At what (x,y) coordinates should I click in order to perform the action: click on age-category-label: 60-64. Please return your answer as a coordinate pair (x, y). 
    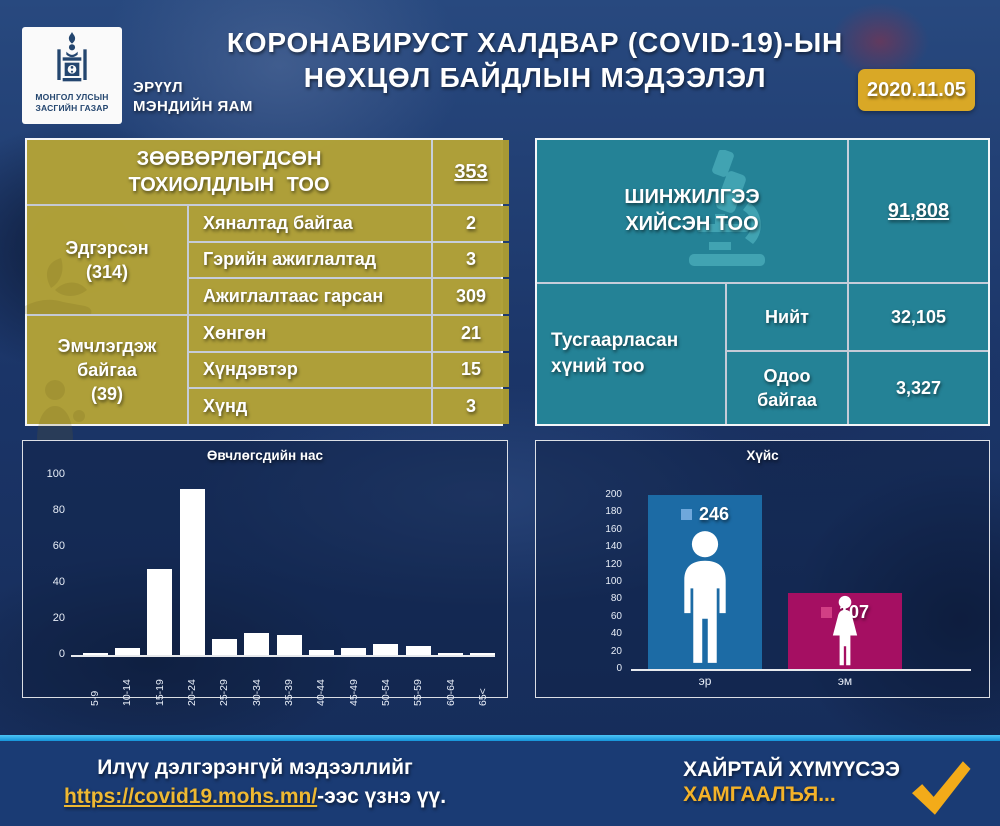
    Looking at the image, I should click on (450, 692).